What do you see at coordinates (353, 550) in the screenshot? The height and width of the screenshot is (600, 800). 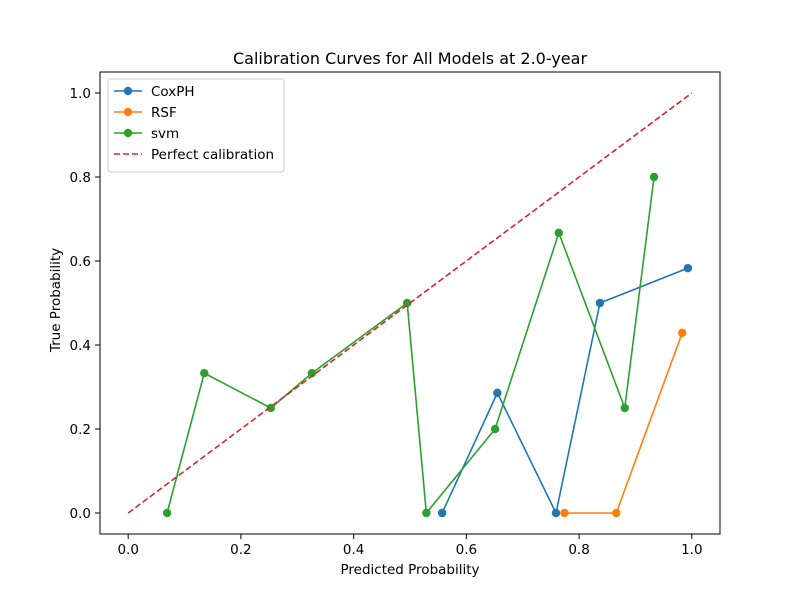 I see `x-tick-label: 0.4` at bounding box center [353, 550].